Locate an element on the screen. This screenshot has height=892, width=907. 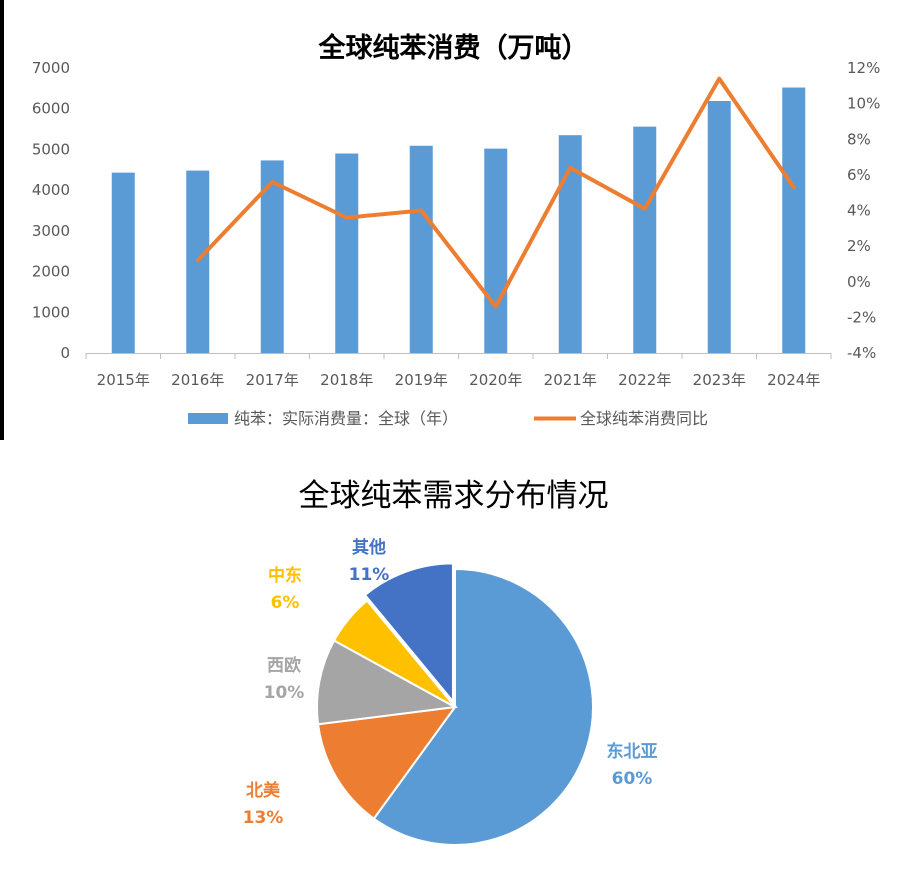
pie-slice-percent: 10% is located at coordinates (284, 693).